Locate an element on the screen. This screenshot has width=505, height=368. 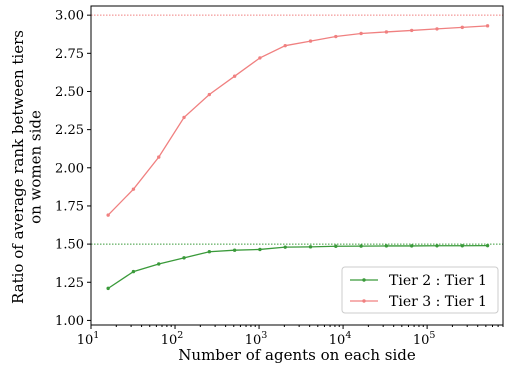
y-tick-label: 2.25 is located at coordinates (69, 130).